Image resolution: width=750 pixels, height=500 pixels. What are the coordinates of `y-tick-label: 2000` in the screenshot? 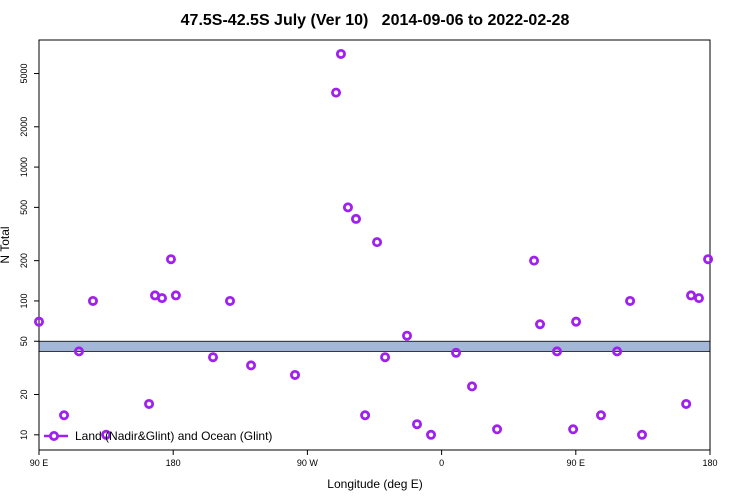 It's located at (24, 127).